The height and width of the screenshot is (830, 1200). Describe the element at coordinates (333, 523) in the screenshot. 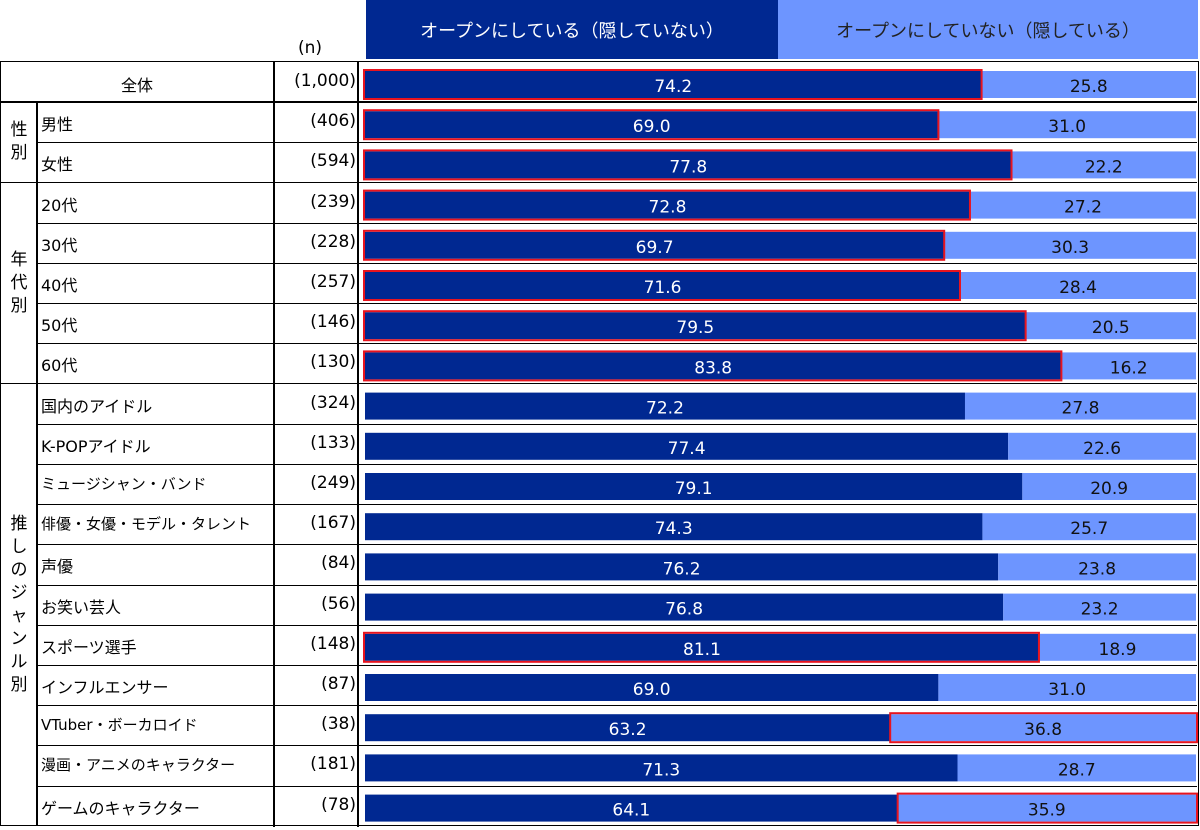

I see `row-n: (167)` at that location.